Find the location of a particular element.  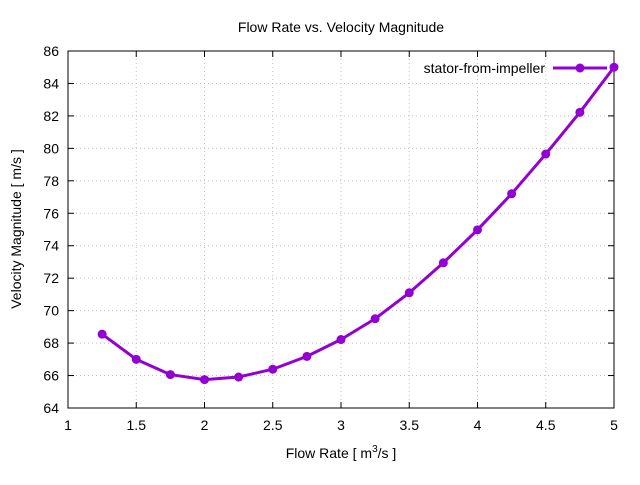

y-tick-label: 78 is located at coordinates (51, 181).